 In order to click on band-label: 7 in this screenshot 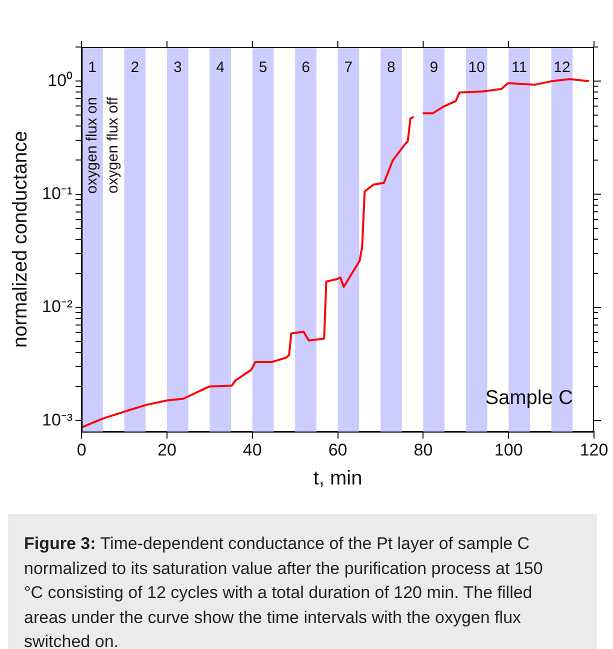, I will do `click(348, 67)`.